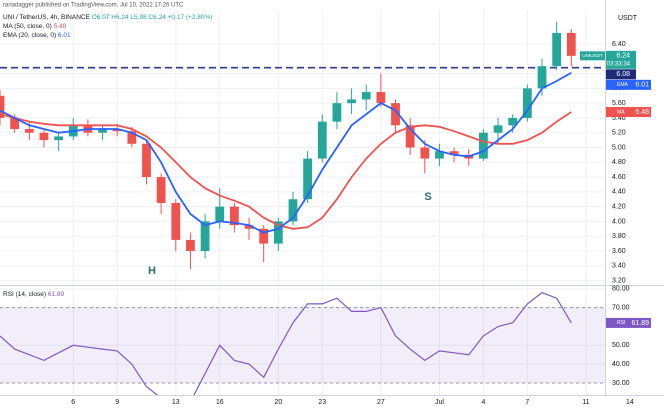 This screenshot has height=410, width=664. I want to click on series-tag-name: EMA, so click(623, 85).